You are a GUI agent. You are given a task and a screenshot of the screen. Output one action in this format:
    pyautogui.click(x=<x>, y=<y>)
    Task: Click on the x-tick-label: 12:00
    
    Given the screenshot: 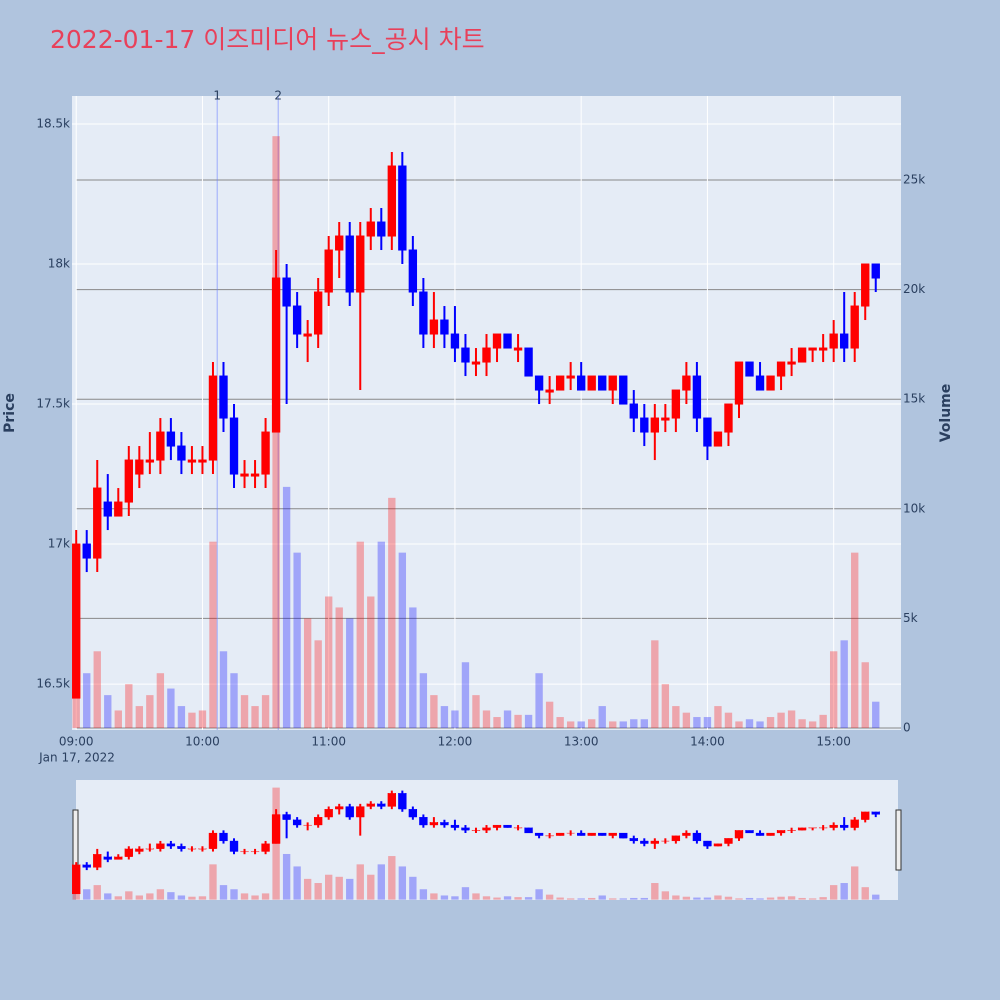 What is the action you would take?
    pyautogui.click(x=455, y=742)
    